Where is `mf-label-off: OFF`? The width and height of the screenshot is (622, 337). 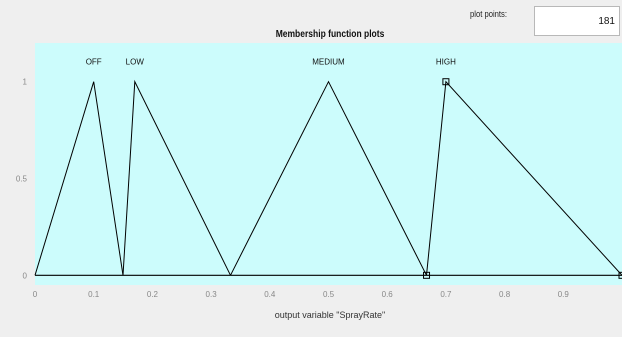 mf-label-off: OFF is located at coordinates (94, 62).